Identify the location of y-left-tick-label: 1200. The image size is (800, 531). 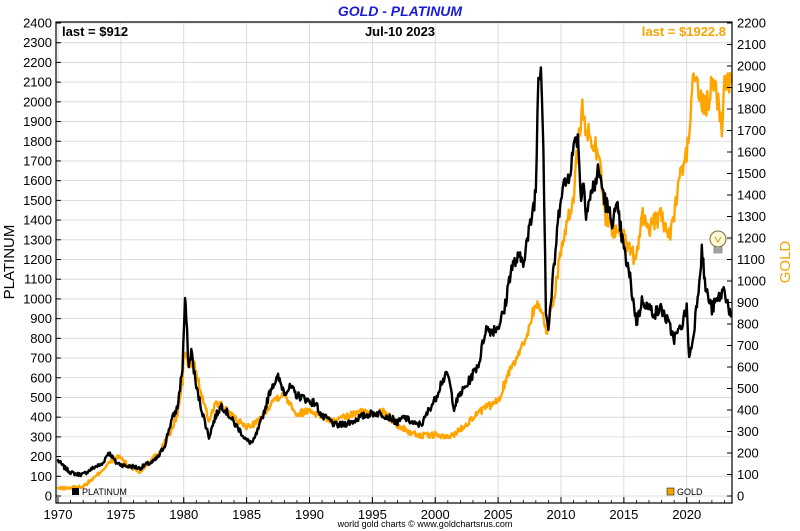
(37, 259).